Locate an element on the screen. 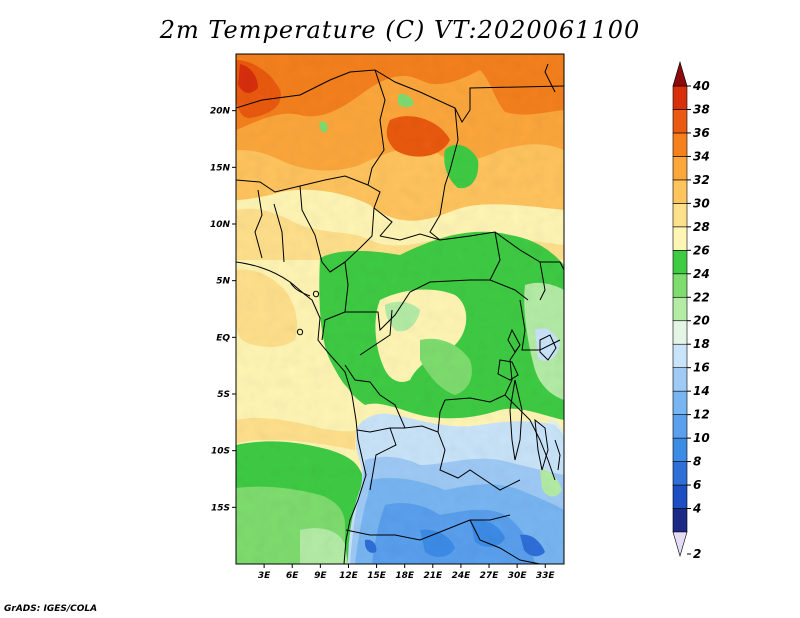 This screenshot has width=800, height=618. lon-tick-label: 27E is located at coordinates (490, 576).